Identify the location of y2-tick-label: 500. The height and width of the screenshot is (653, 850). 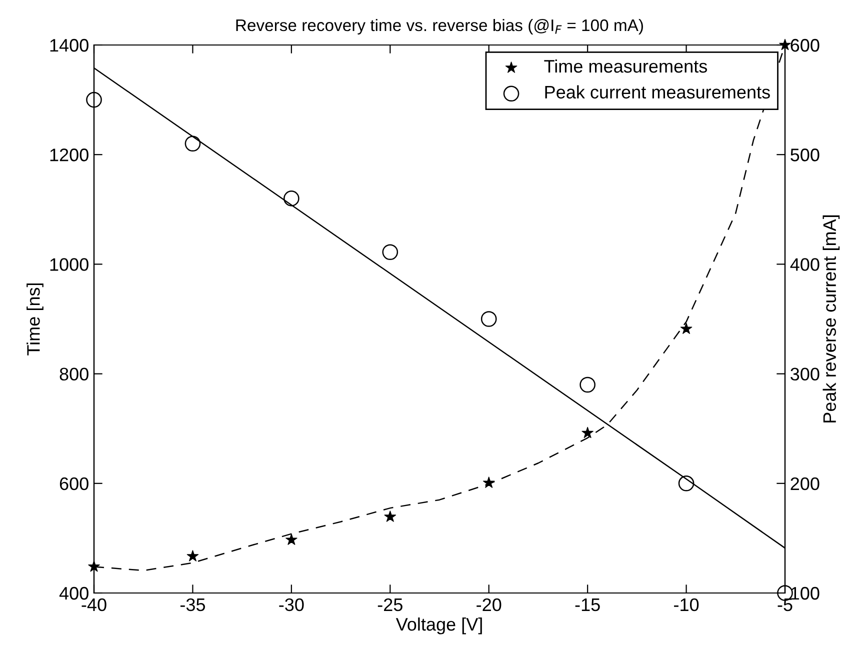
(805, 155).